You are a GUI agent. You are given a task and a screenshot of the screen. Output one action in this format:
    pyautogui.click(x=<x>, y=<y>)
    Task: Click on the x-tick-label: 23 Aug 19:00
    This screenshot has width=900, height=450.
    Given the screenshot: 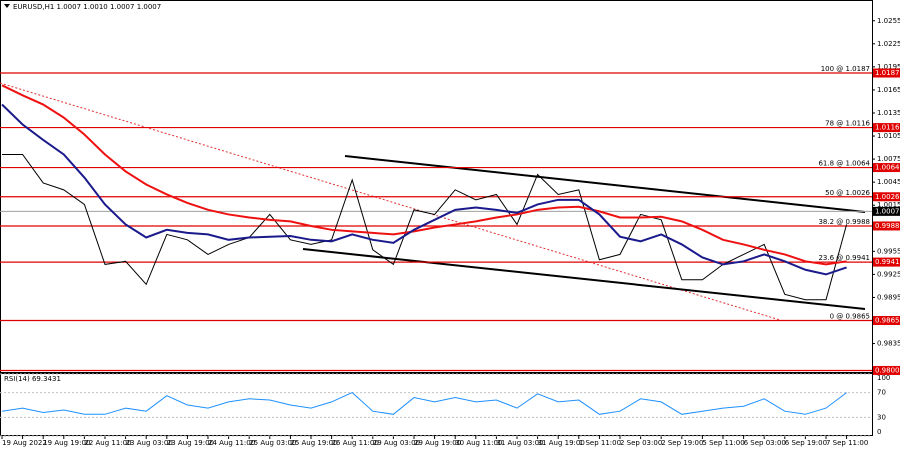 What is the action you would take?
    pyautogui.click(x=190, y=443)
    